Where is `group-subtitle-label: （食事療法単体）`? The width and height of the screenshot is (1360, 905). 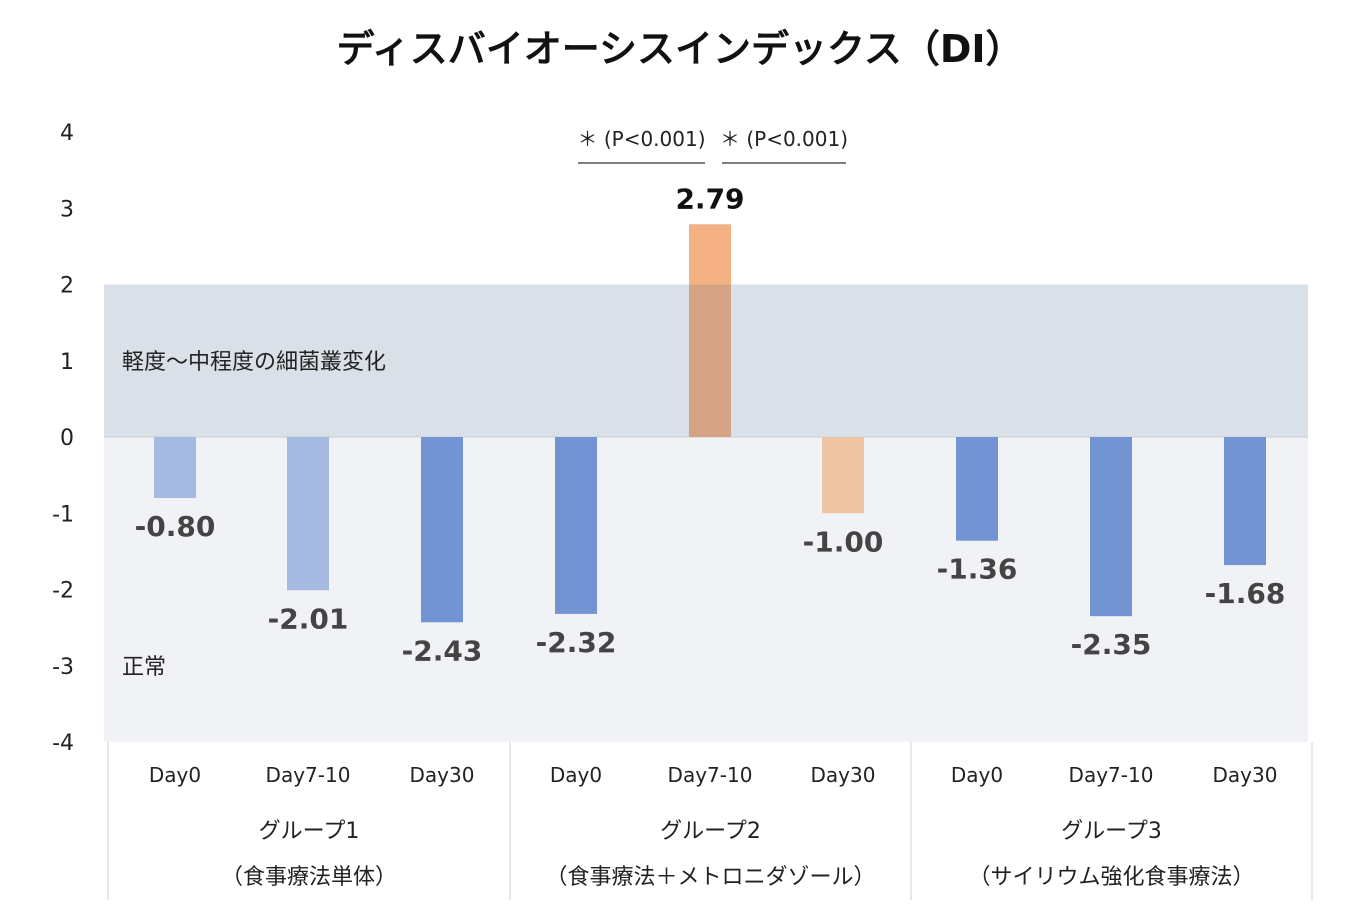
group-subtitle-label: （食事療法単体） is located at coordinates (309, 877).